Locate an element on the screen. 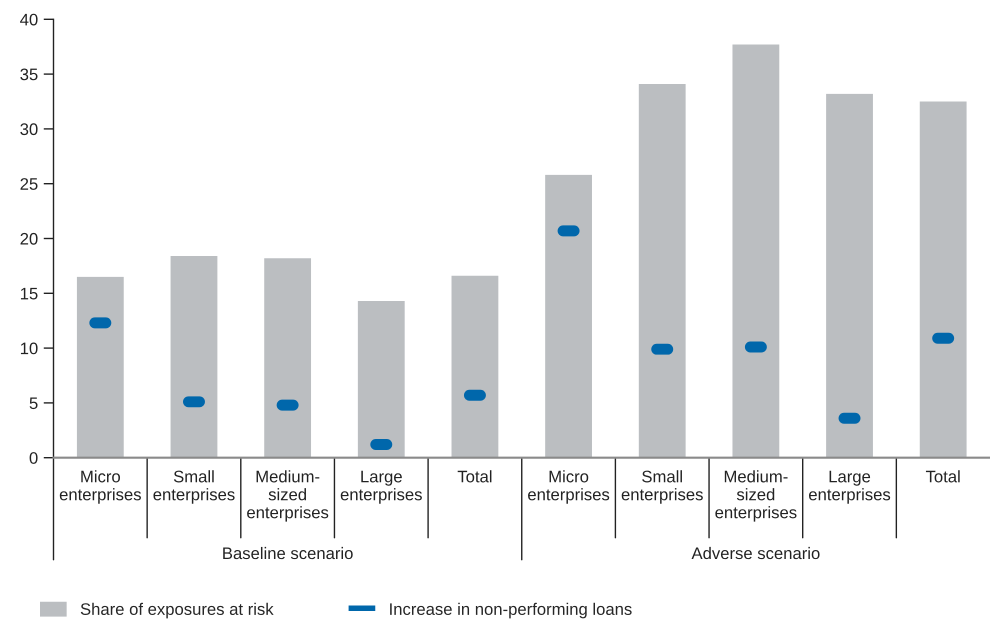 This screenshot has width=990, height=621. text: Baseline scenario is located at coordinates (288, 553).